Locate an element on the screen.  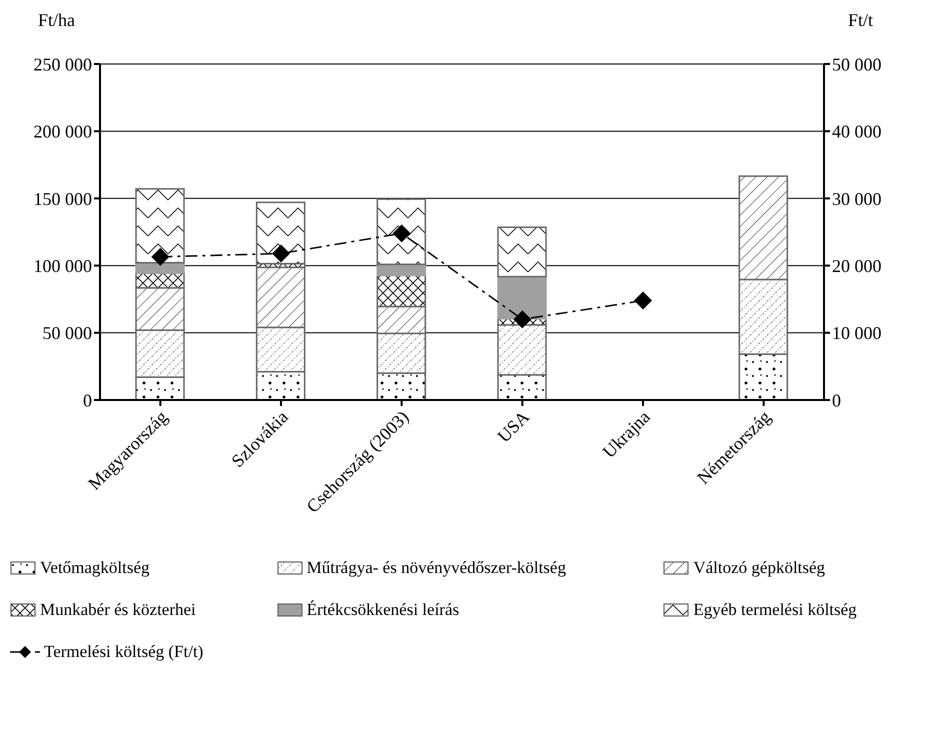
y-tick-label: 200 000 is located at coordinates (63, 132).